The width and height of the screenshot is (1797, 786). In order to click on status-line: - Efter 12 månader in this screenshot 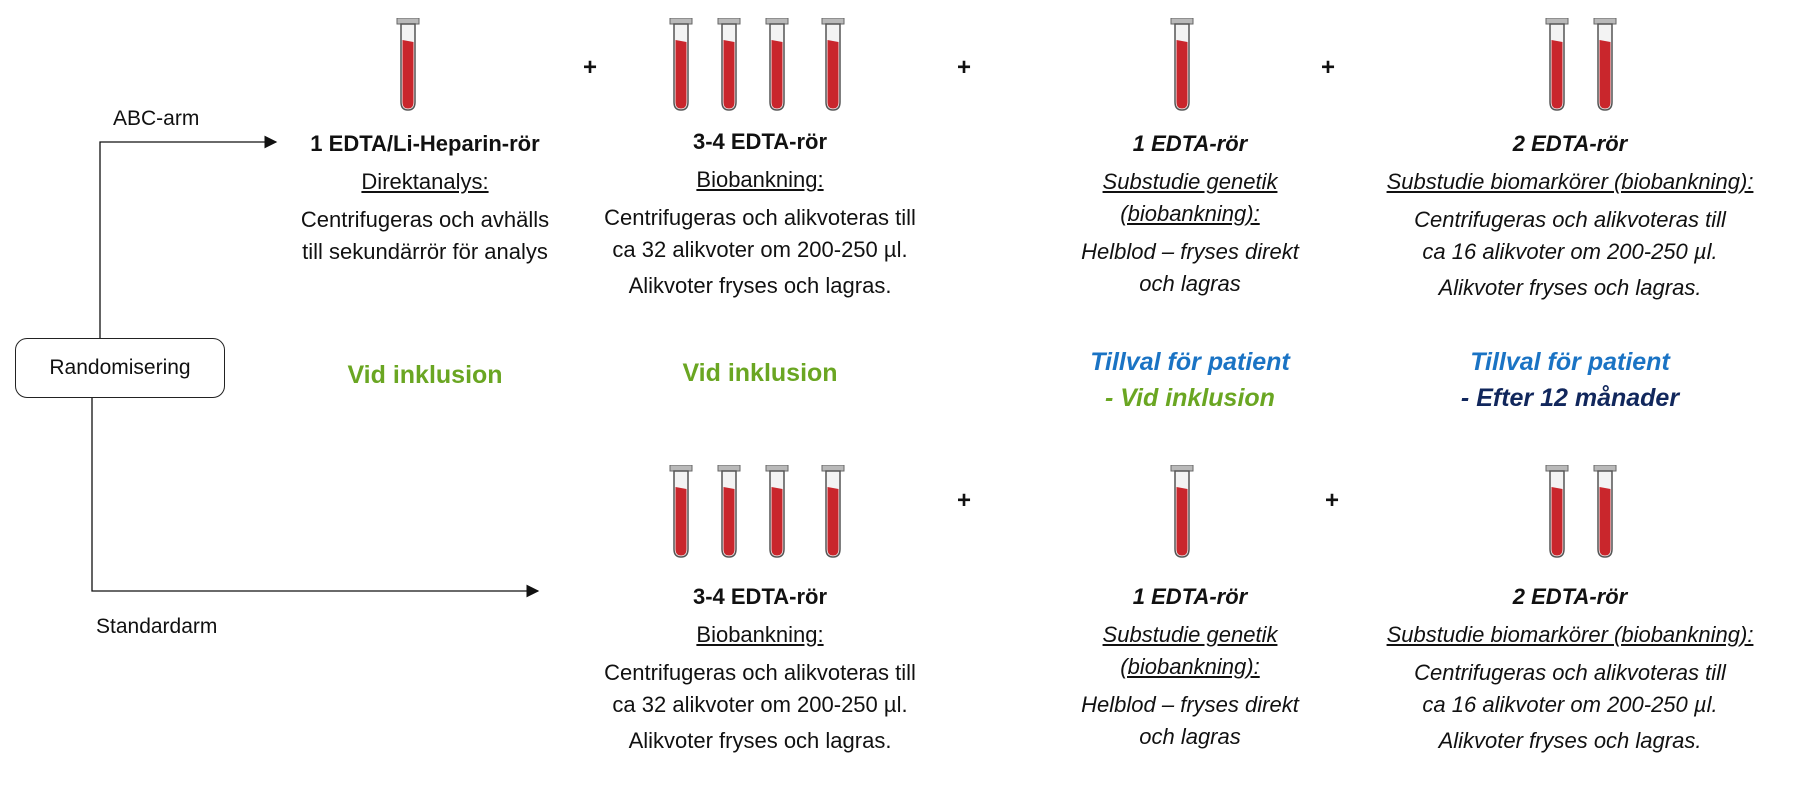, I will do `click(1570, 398)`.